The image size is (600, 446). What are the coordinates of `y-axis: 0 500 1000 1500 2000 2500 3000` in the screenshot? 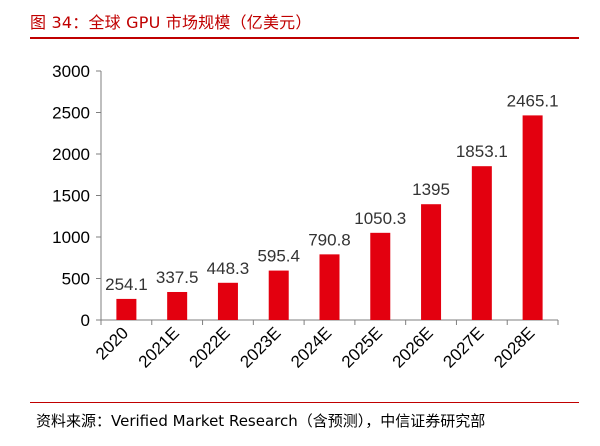 It's located at (77, 196).